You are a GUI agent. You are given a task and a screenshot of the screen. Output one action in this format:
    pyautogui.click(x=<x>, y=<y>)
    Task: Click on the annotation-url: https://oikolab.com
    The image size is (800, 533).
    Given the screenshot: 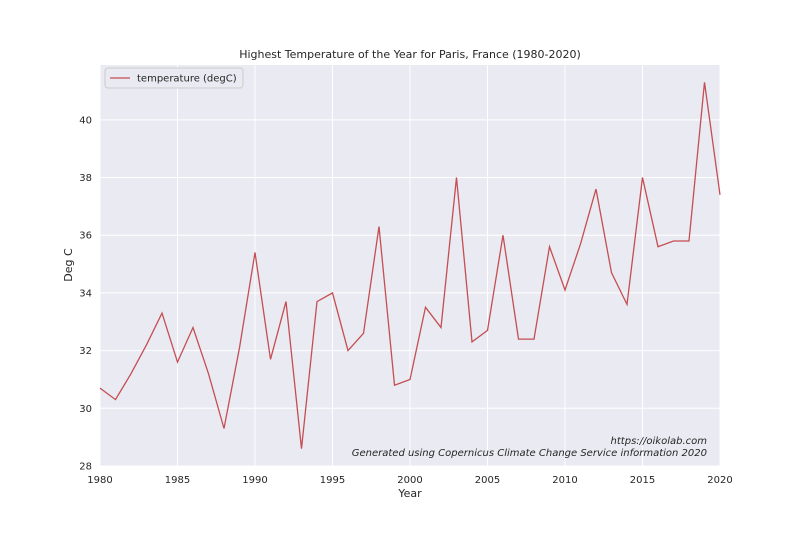 What is the action you would take?
    pyautogui.click(x=659, y=441)
    